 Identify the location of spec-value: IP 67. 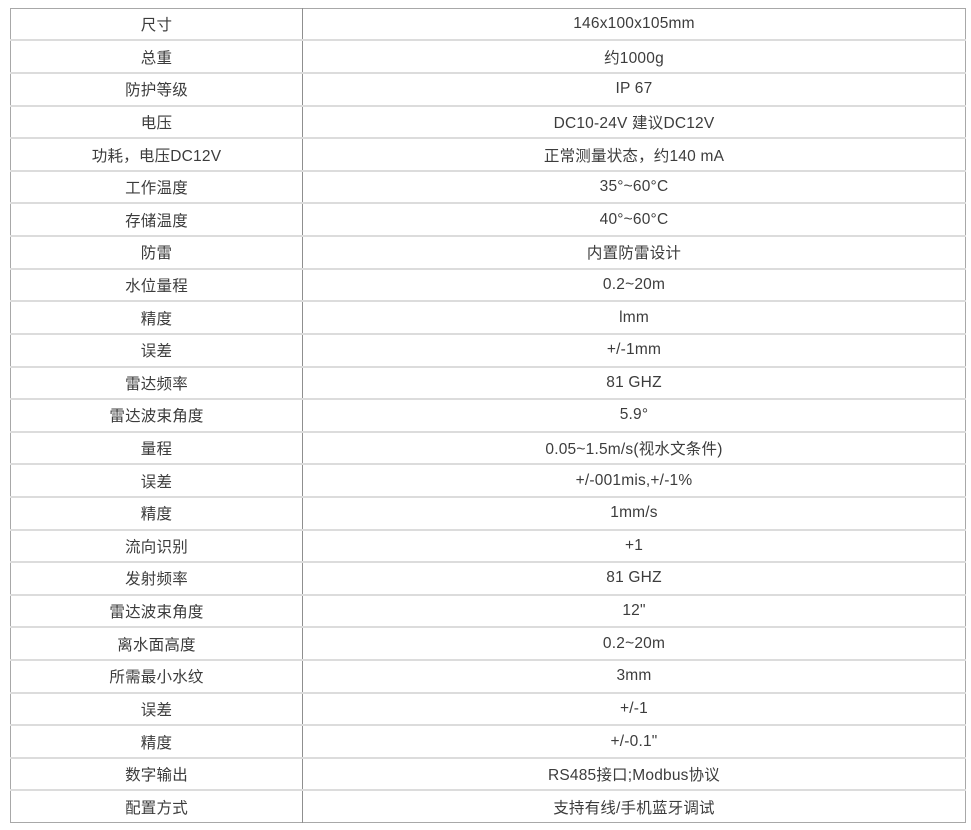
(634, 89).